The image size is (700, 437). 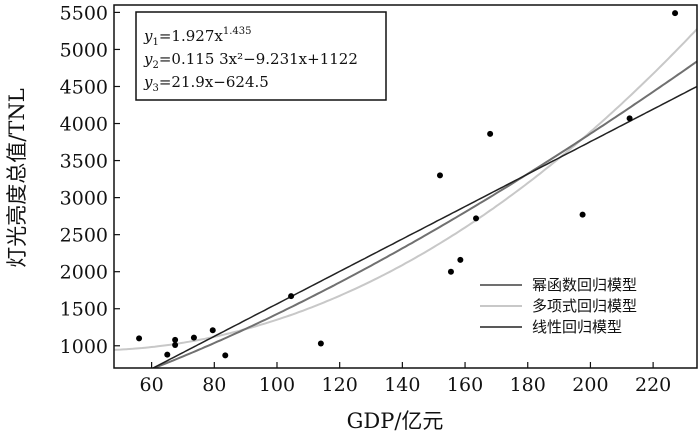 What do you see at coordinates (84, 310) in the screenshot?
I see `y-tick-label: 1500` at bounding box center [84, 310].